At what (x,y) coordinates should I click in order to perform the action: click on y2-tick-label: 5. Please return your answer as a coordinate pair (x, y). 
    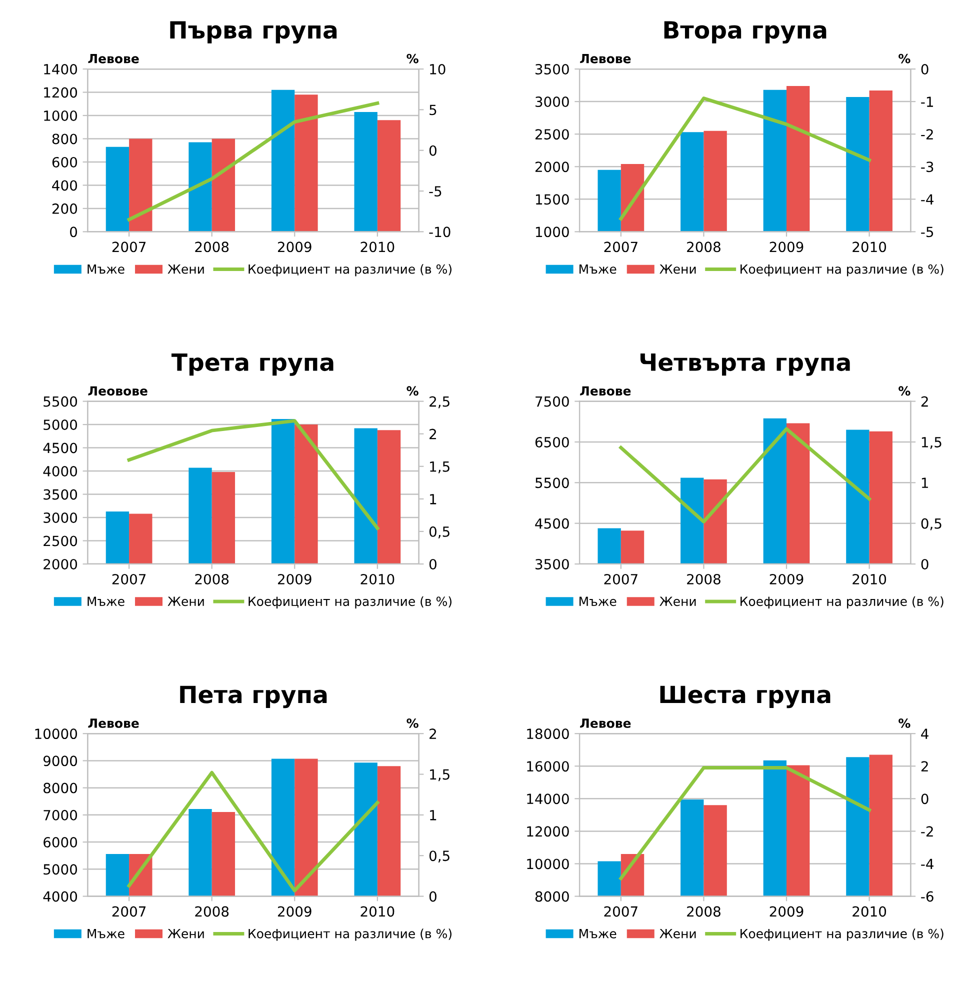
    Looking at the image, I should click on (433, 110).